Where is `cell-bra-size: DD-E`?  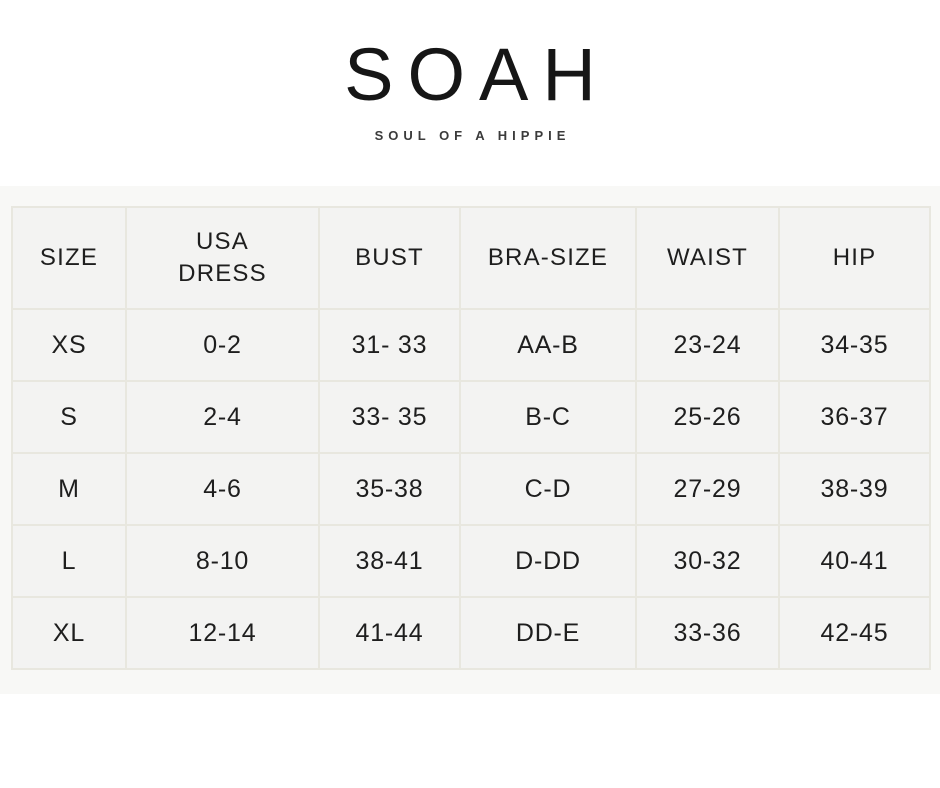 cell-bra-size: DD-E is located at coordinates (548, 633).